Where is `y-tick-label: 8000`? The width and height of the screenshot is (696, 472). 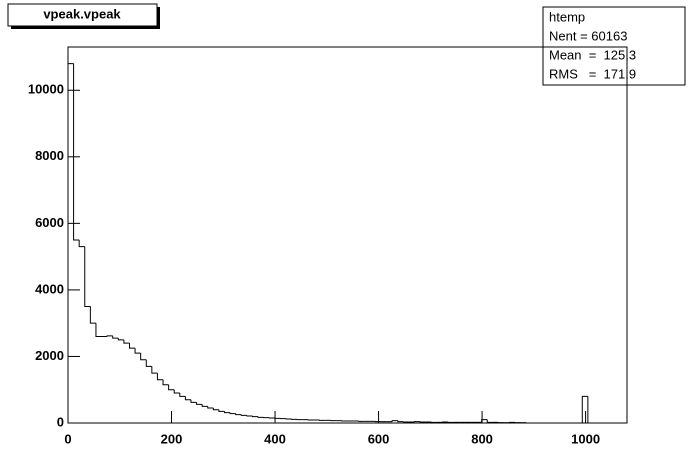
y-tick-label: 8000 is located at coordinates (49, 155).